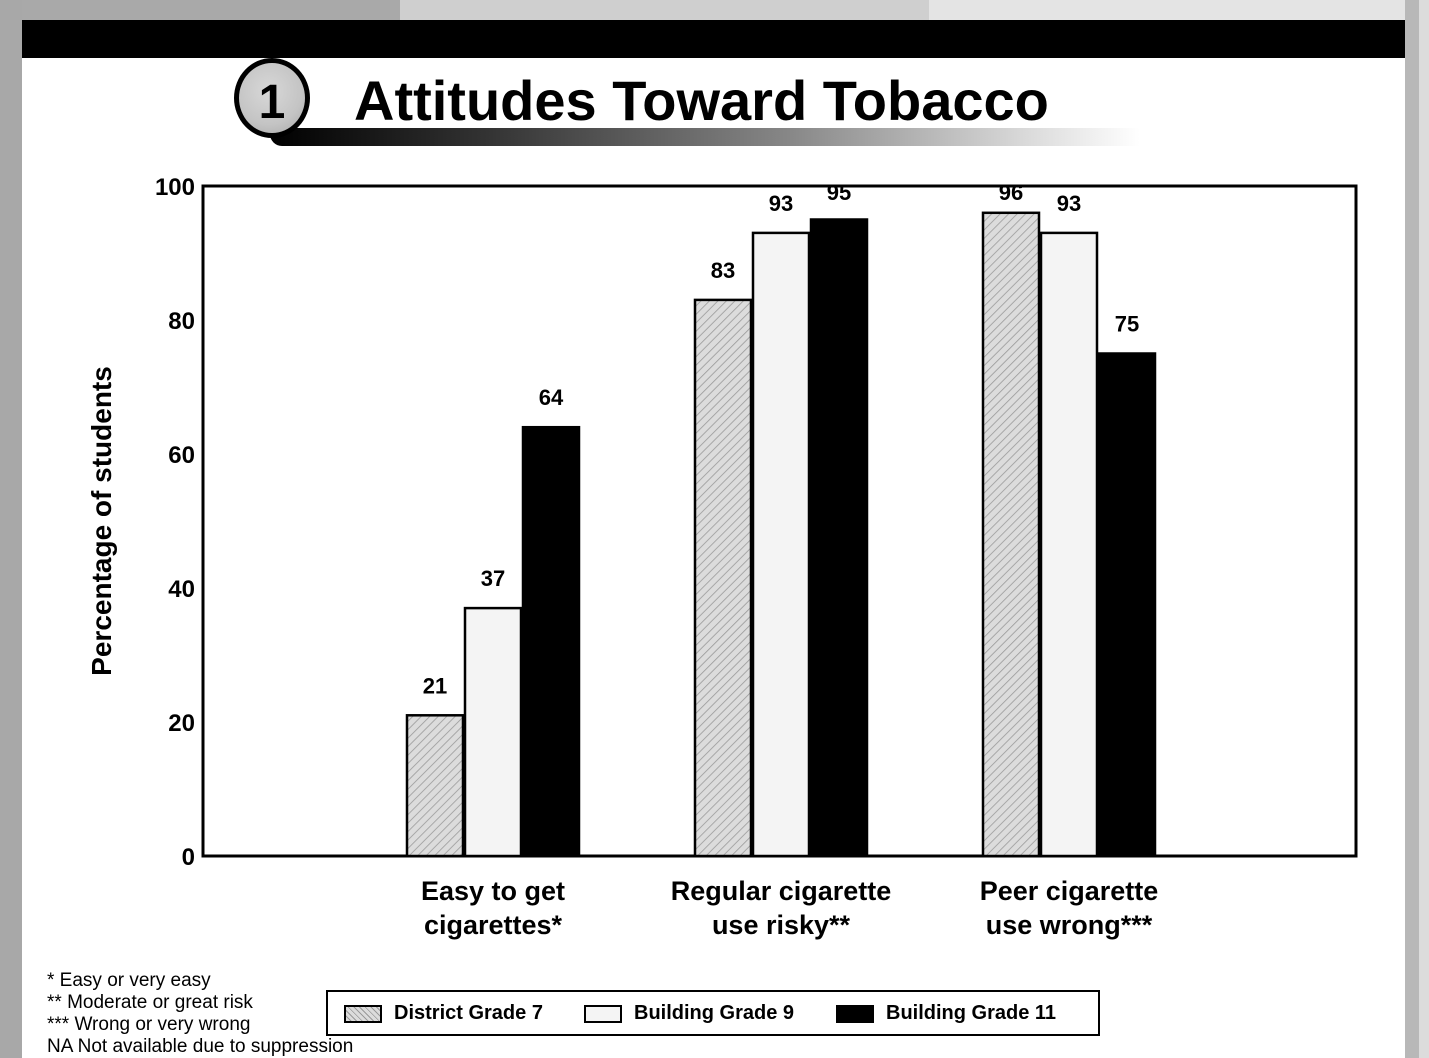 This screenshot has width=1429, height=1058. What do you see at coordinates (181, 589) in the screenshot?
I see `y-tick-label: 40` at bounding box center [181, 589].